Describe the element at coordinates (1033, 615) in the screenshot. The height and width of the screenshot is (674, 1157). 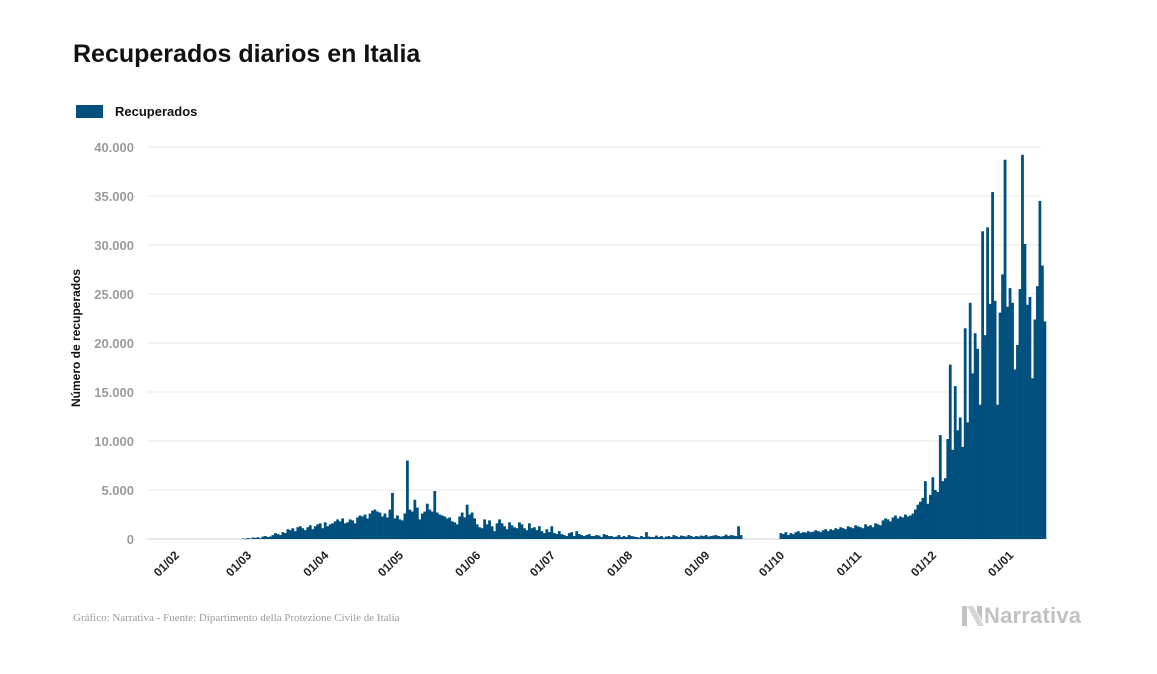
I see `brand-name: Narrativa` at that location.